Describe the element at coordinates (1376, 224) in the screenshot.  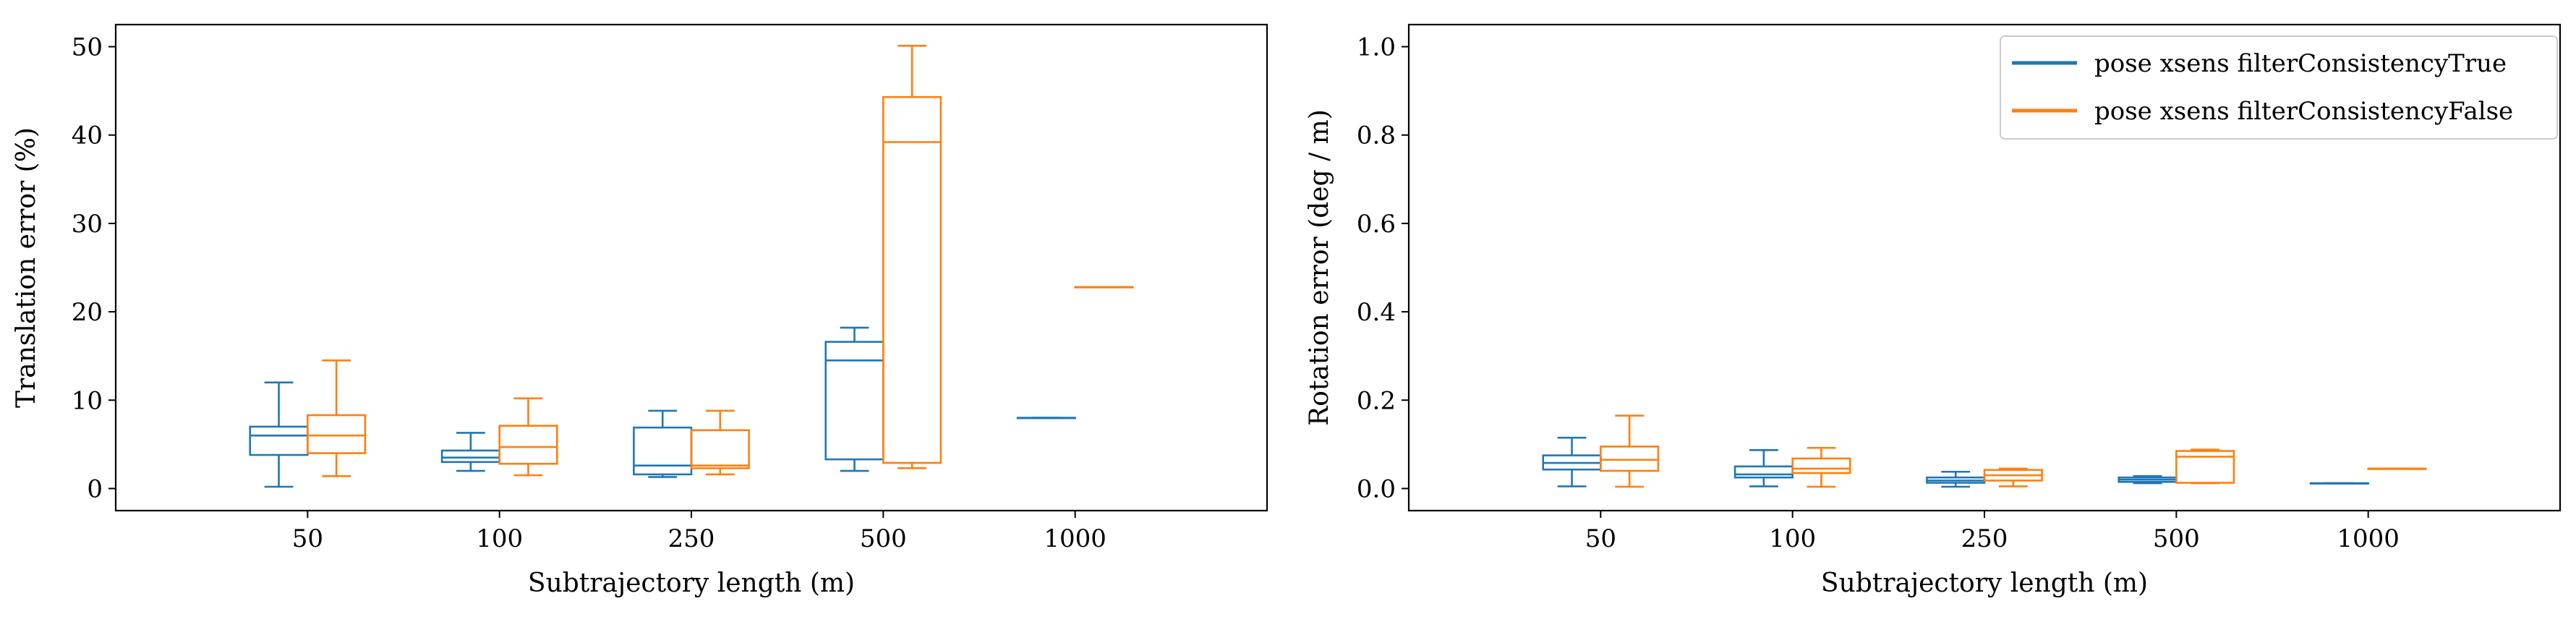
I see `y-tick-label: 0.6` at that location.